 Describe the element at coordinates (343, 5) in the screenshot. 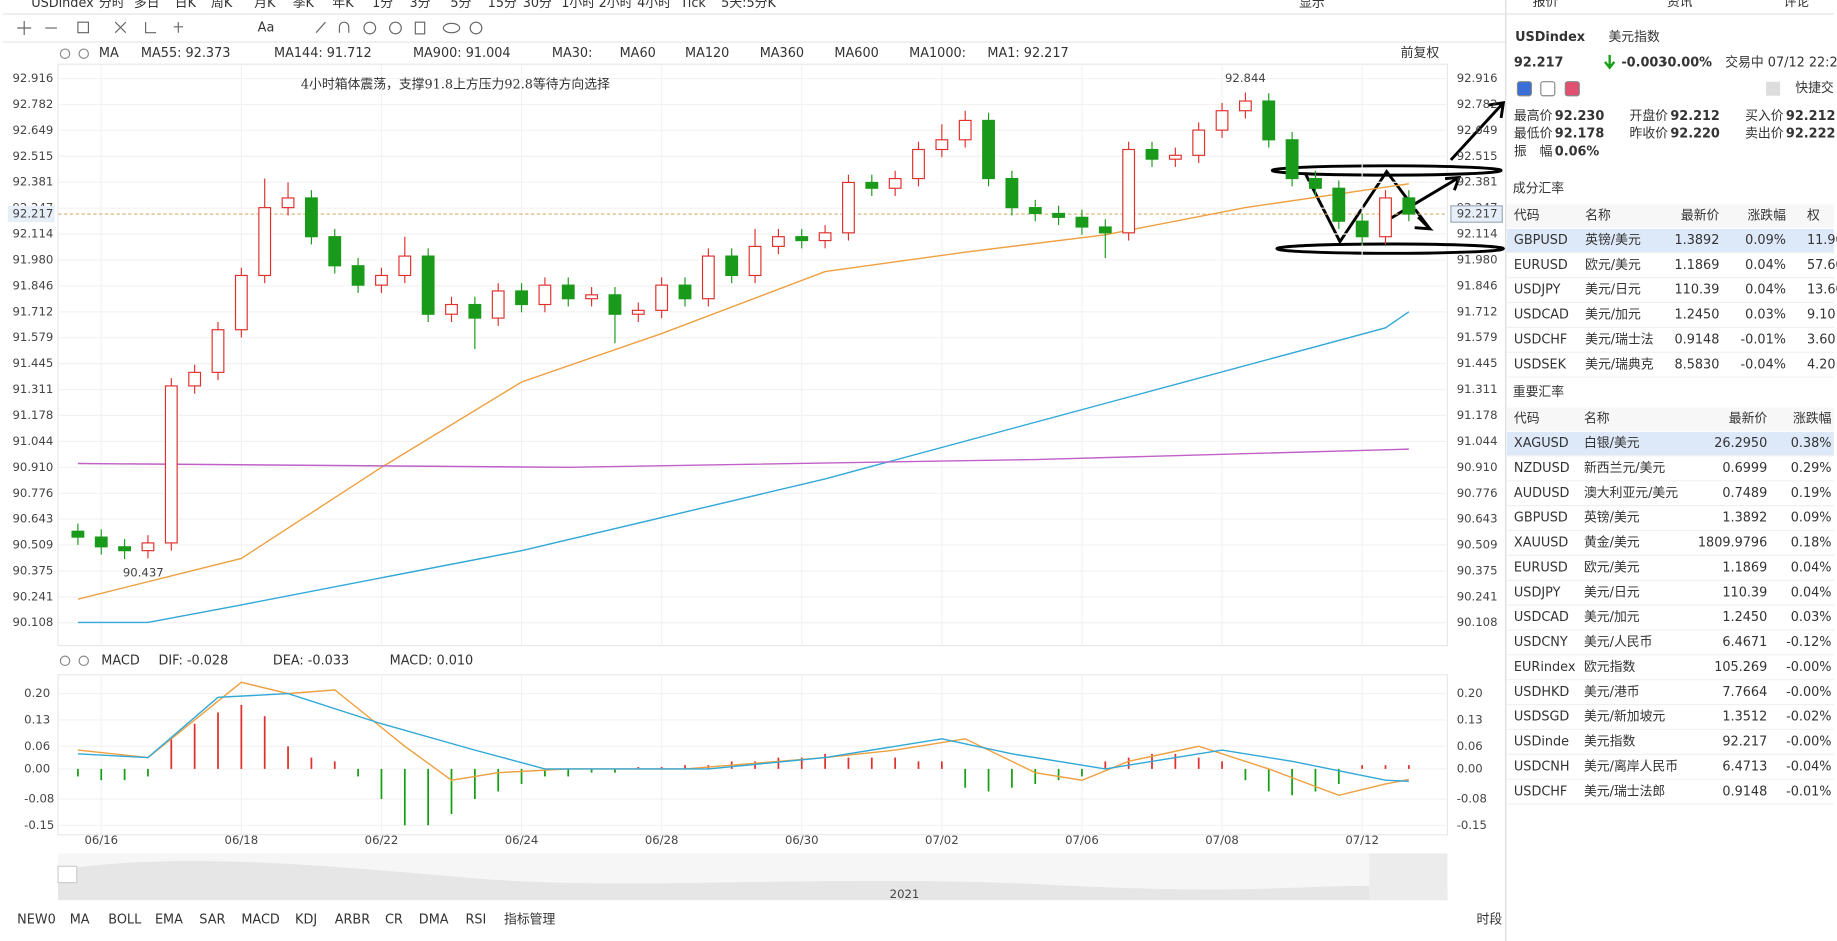

I see `period-tab: 年K` at that location.